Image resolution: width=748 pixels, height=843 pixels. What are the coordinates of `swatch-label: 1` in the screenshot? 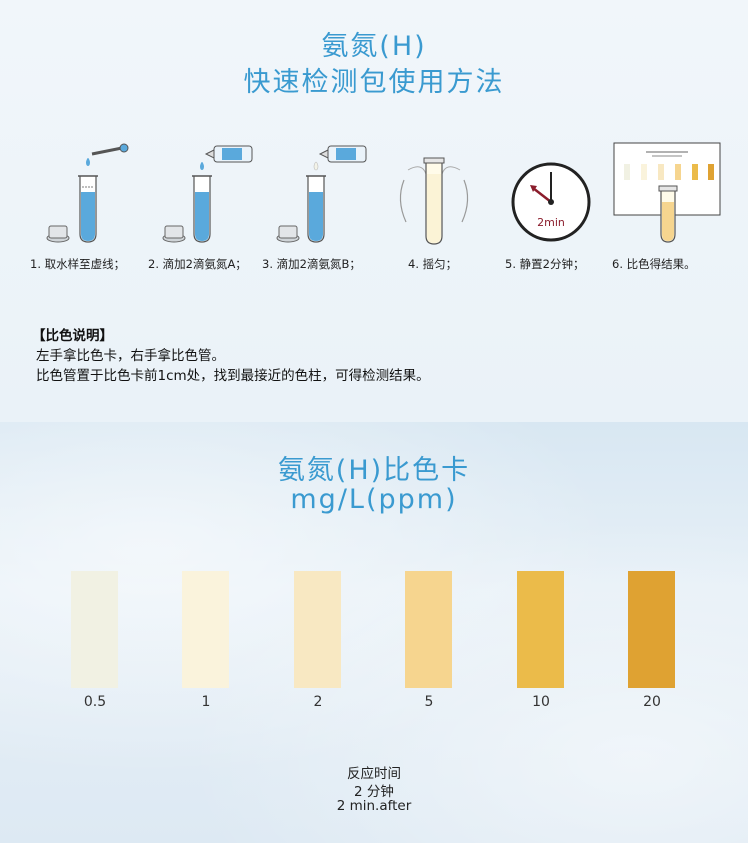 It's located at (206, 702).